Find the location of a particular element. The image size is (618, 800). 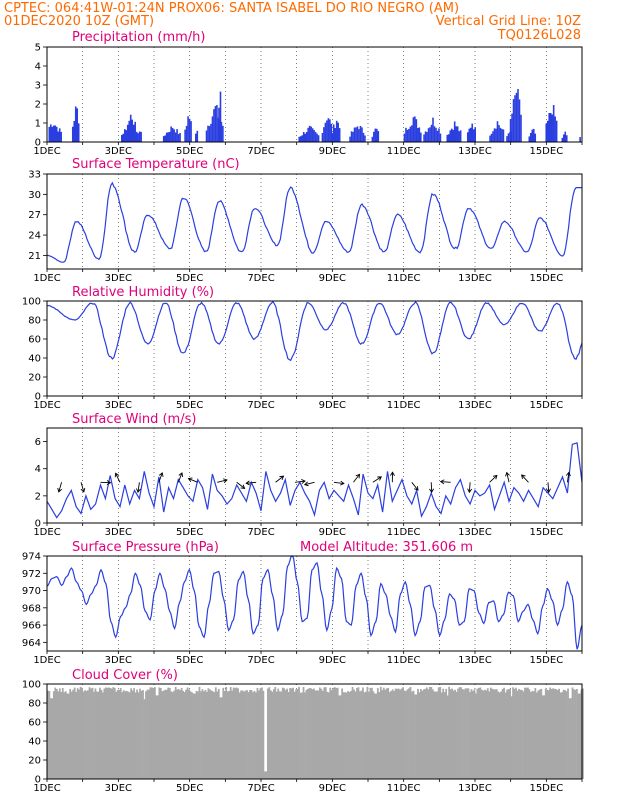

x-tick-label: 9DEC is located at coordinates (332, 151).